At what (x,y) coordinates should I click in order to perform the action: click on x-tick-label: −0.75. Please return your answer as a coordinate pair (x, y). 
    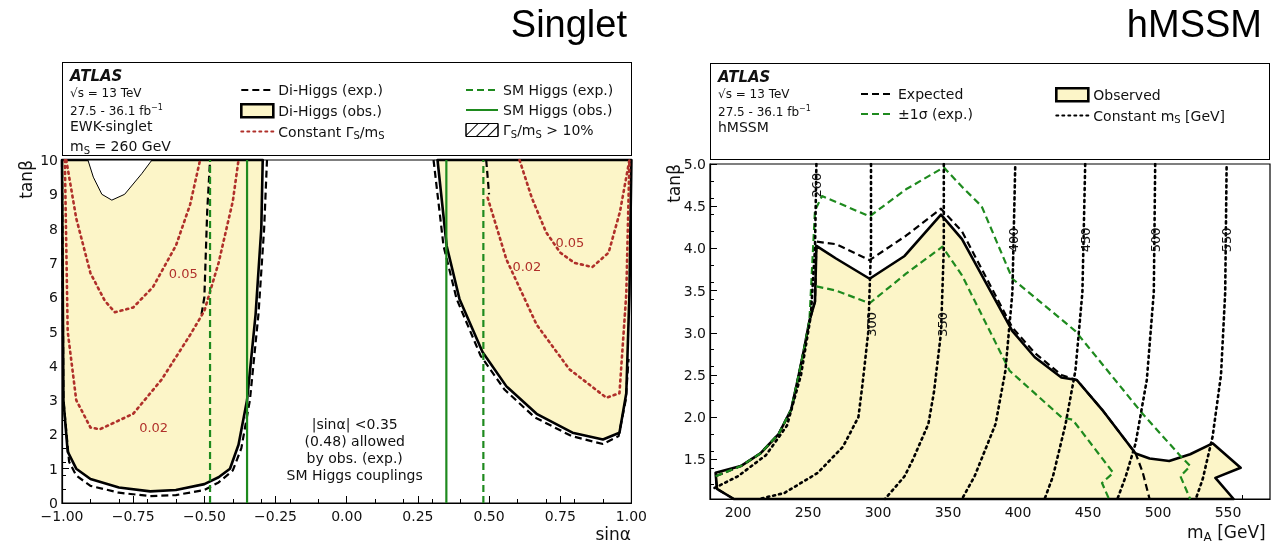
    Looking at the image, I should click on (133, 516).